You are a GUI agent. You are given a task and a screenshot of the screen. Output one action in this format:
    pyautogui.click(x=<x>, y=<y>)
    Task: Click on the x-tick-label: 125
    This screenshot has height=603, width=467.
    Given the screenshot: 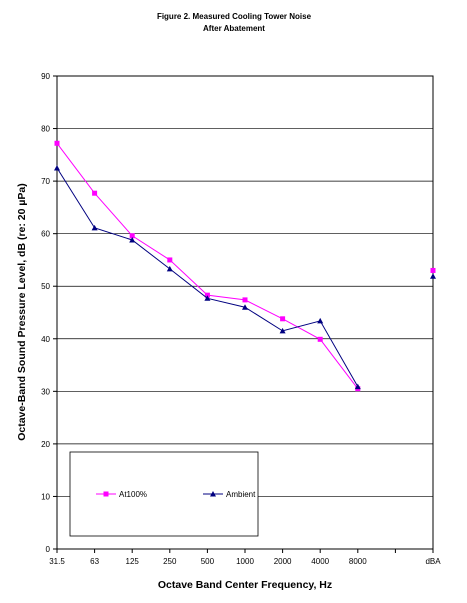 What is the action you would take?
    pyautogui.click(x=133, y=561)
    